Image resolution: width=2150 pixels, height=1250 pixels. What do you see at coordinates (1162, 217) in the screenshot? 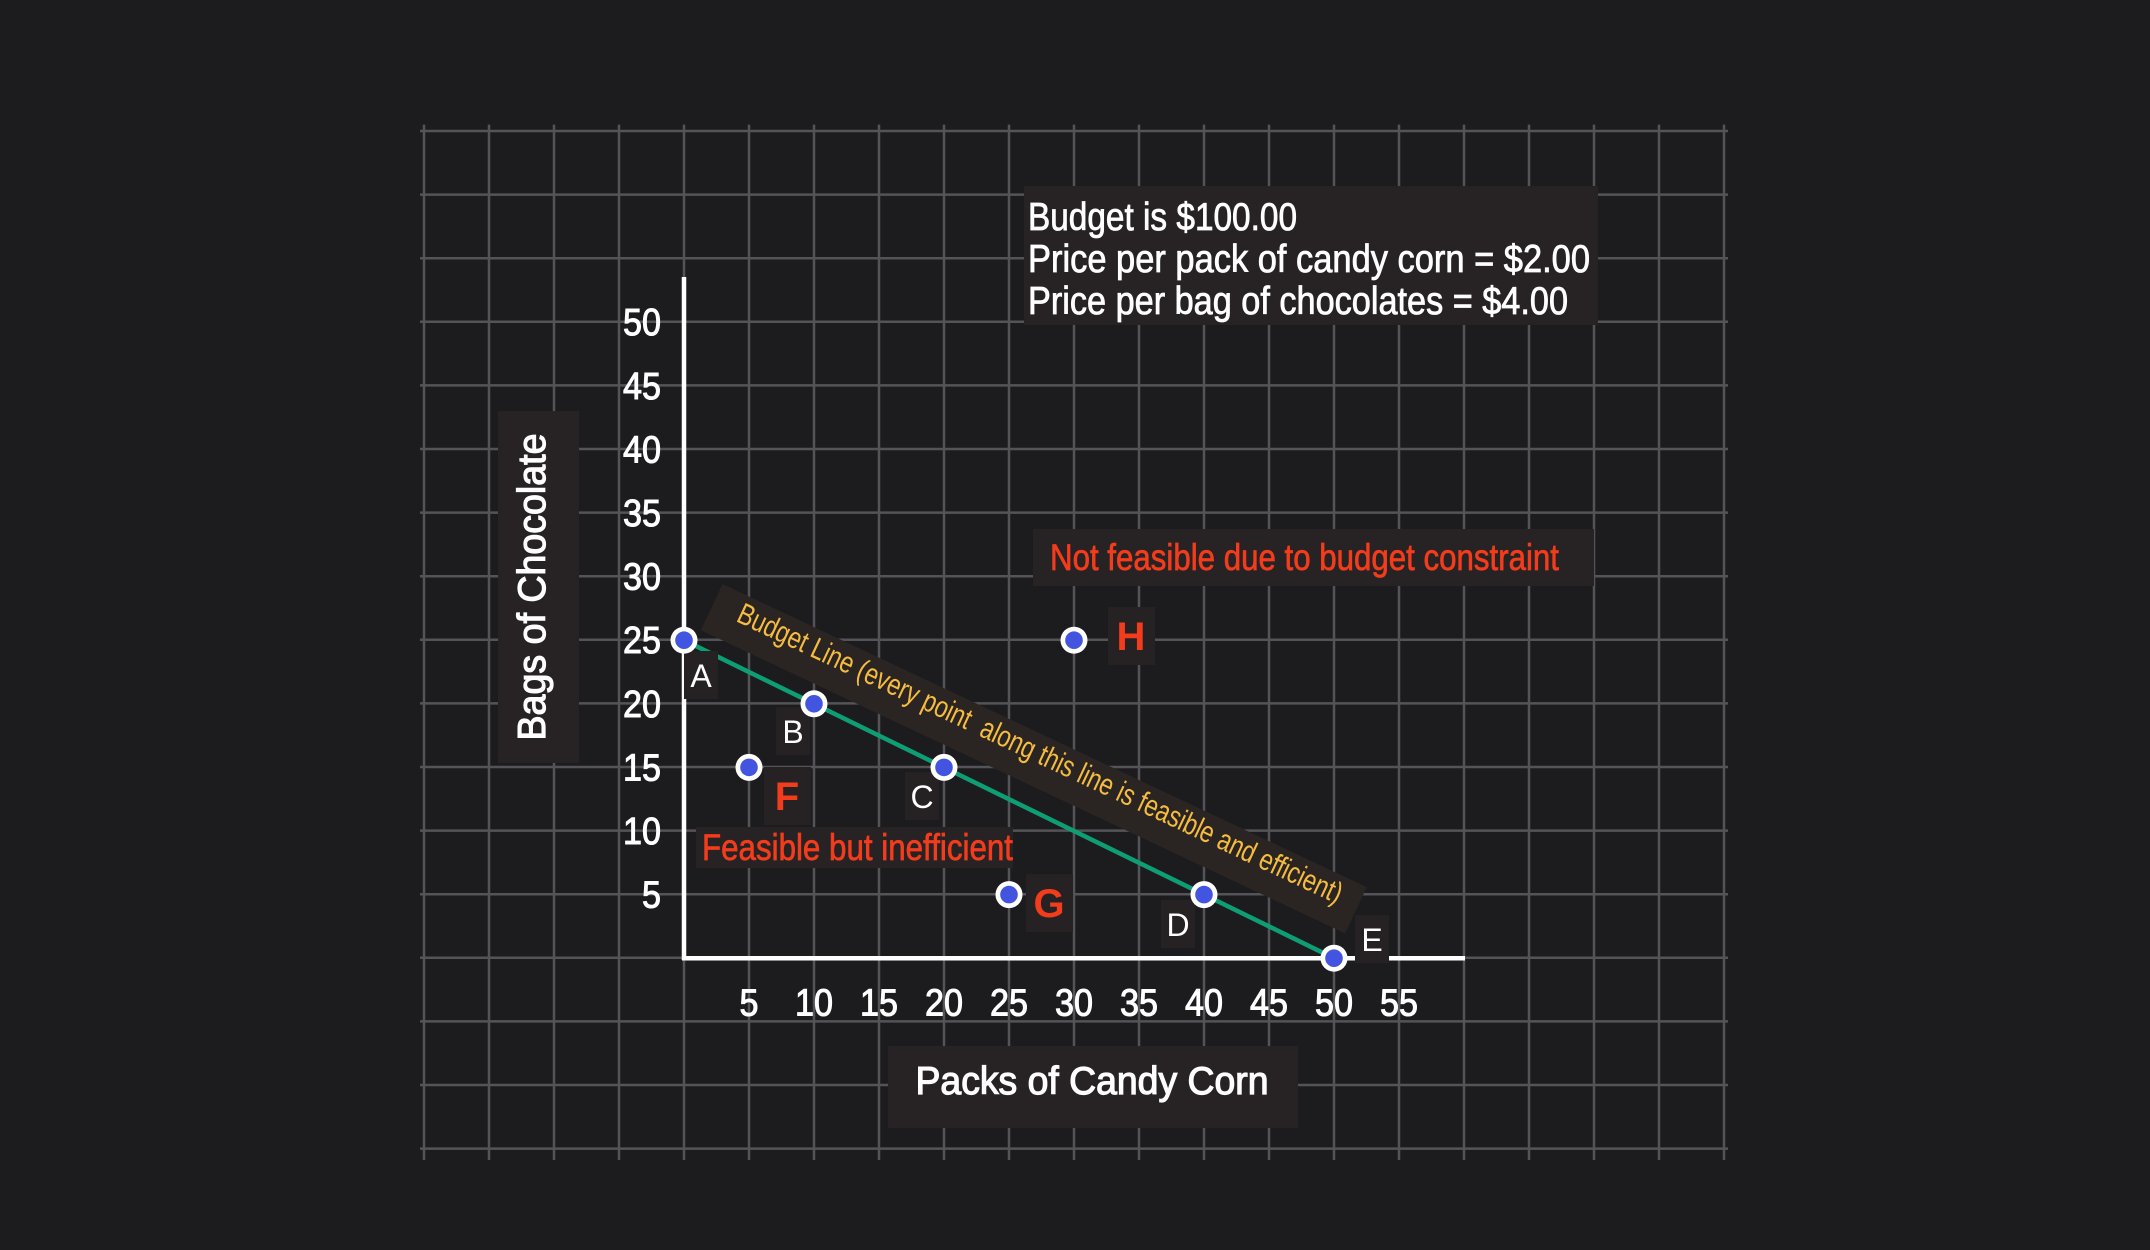
I see `svg-text: Budget is $100.00` at bounding box center [1162, 217].